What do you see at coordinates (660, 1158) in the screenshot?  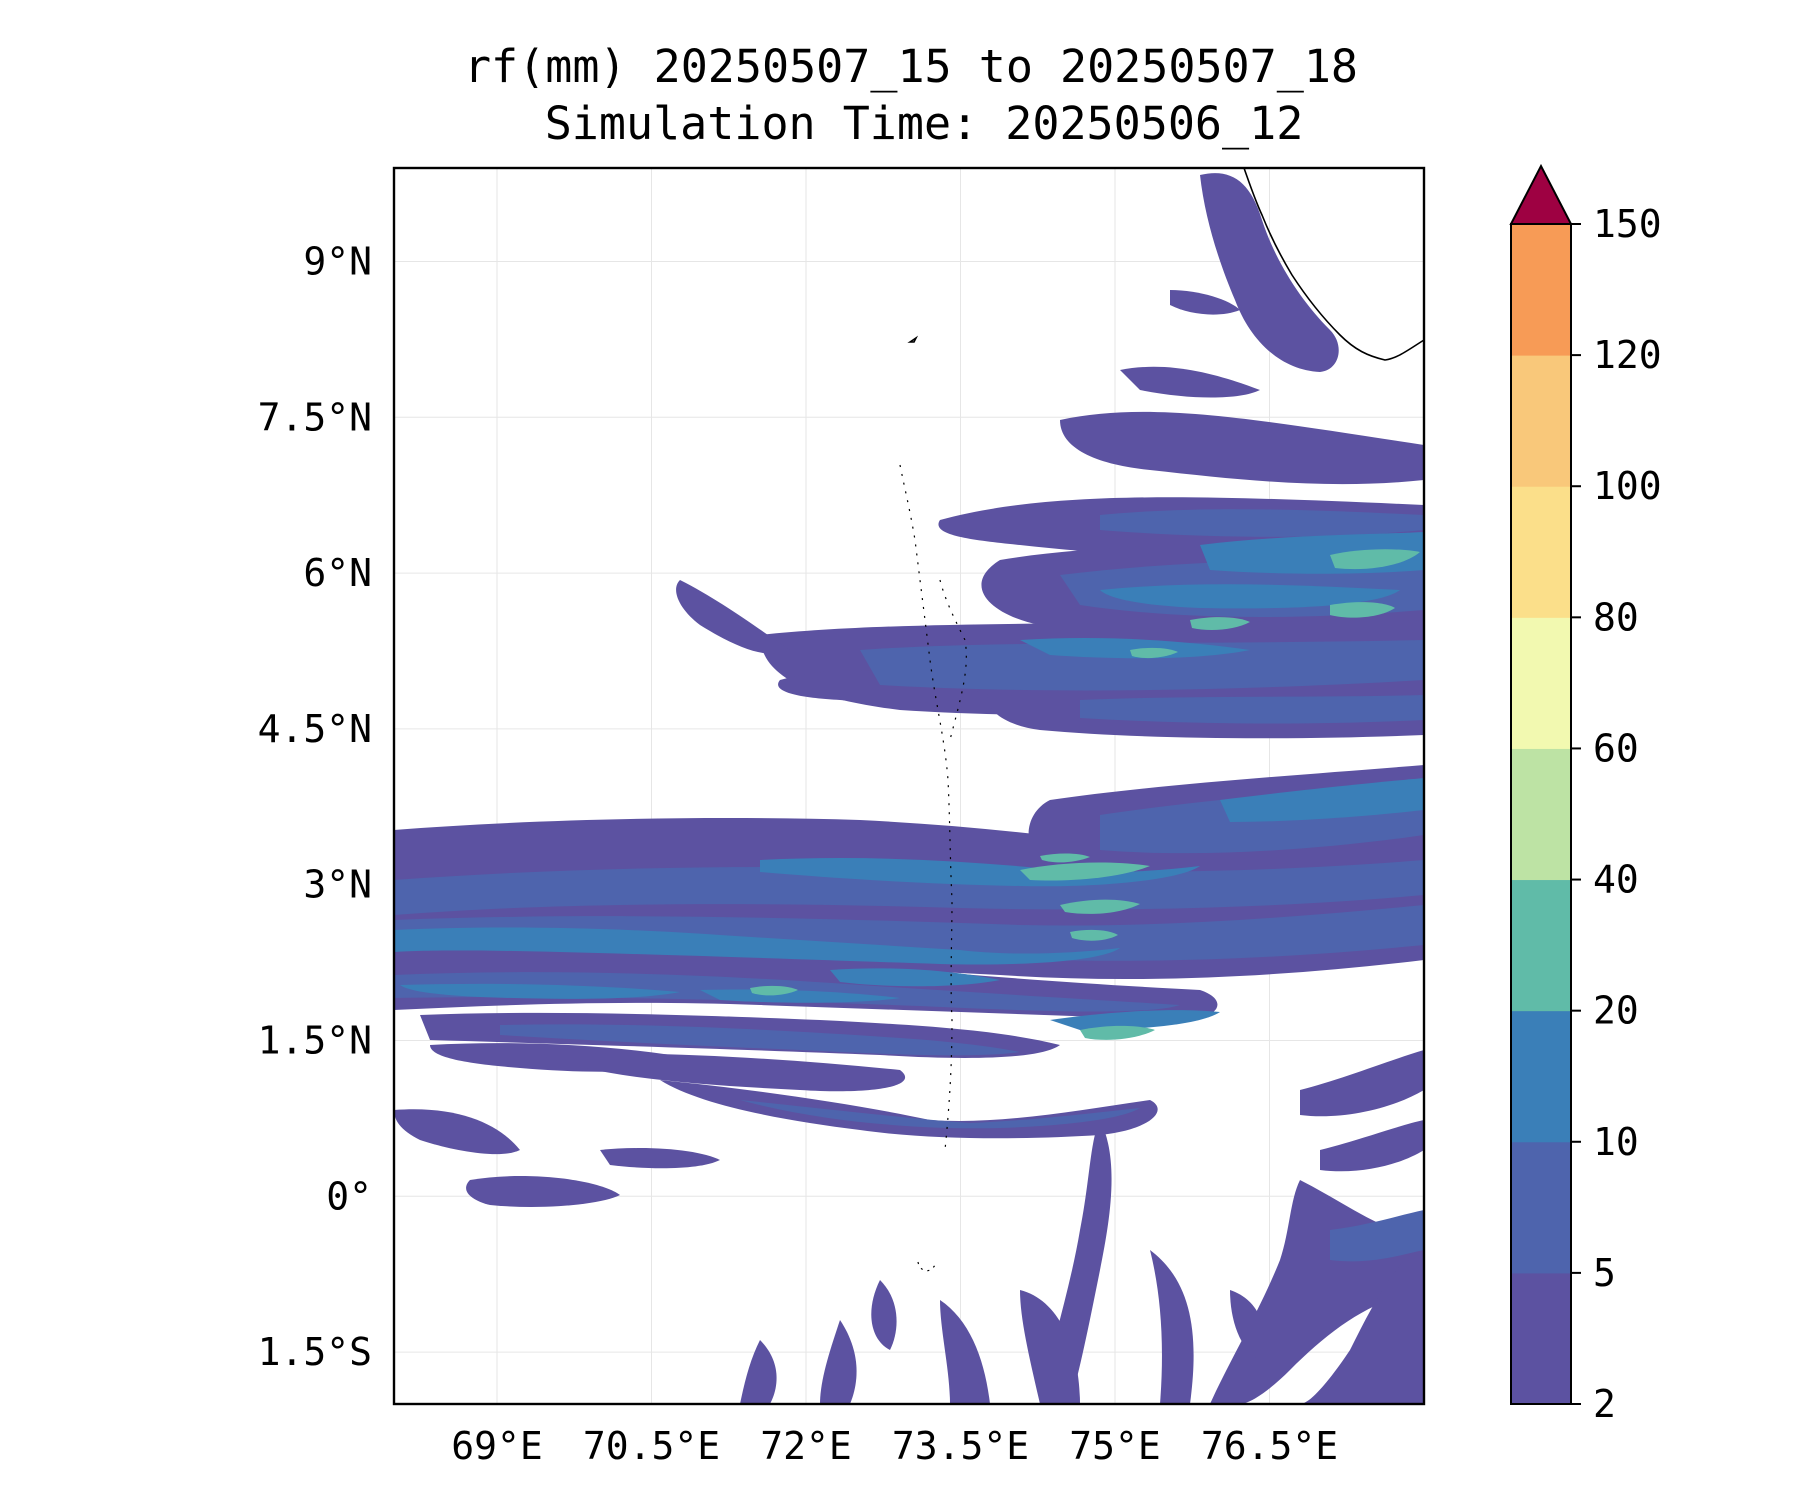 I see `band-05n-mid` at bounding box center [660, 1158].